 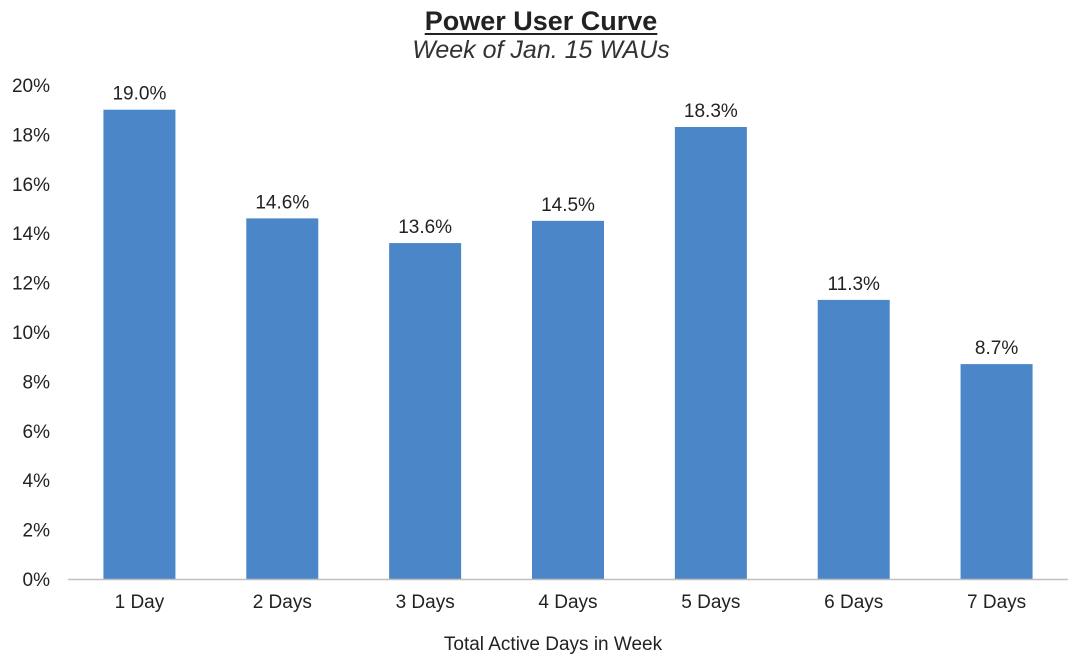 I want to click on bar-data-label: 8.7%, so click(x=996, y=348).